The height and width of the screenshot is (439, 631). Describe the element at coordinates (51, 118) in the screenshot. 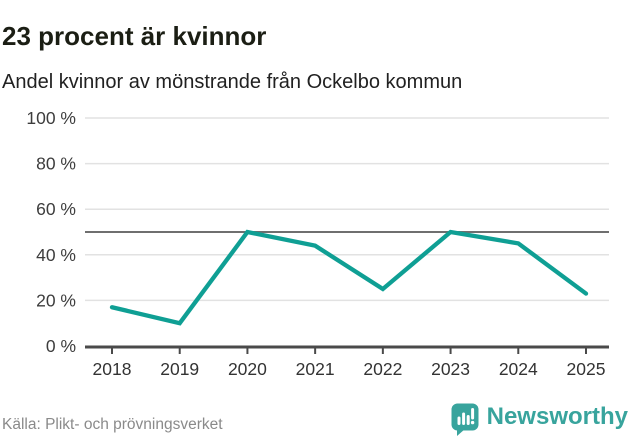

I see `y-tick-label: 100 %` at that location.